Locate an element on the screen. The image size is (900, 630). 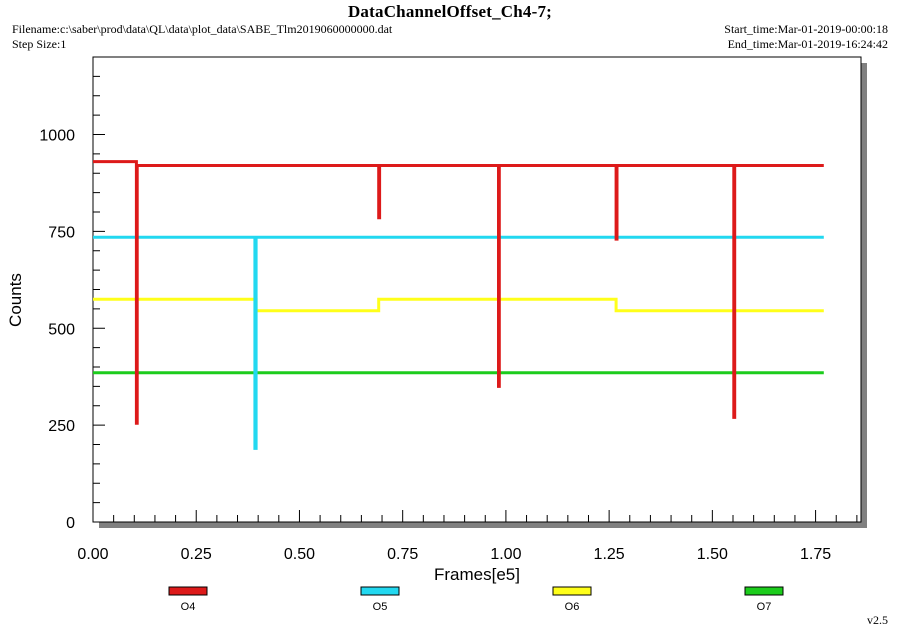
end-time-label: End_time:Mar-01-2019-16:24:42 is located at coordinates (807, 44).